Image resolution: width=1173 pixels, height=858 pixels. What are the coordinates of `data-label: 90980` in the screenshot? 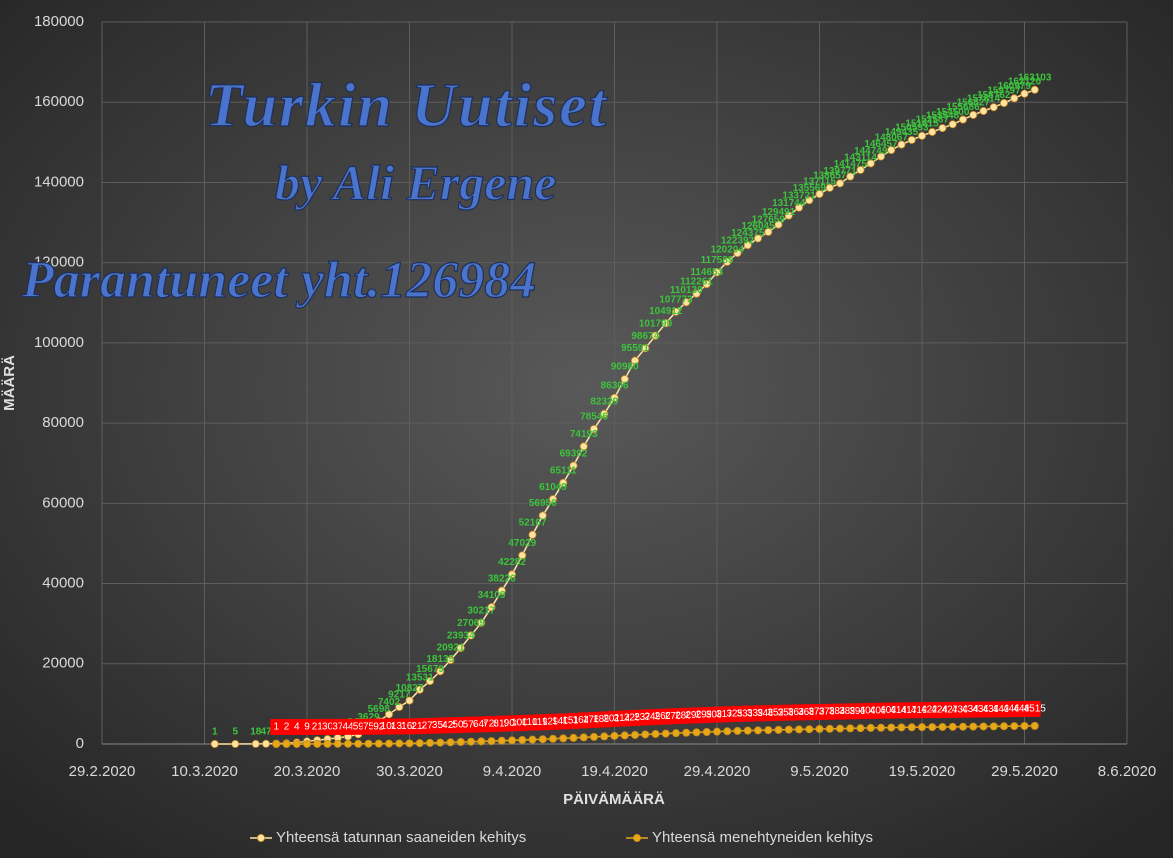 It's located at (625, 367).